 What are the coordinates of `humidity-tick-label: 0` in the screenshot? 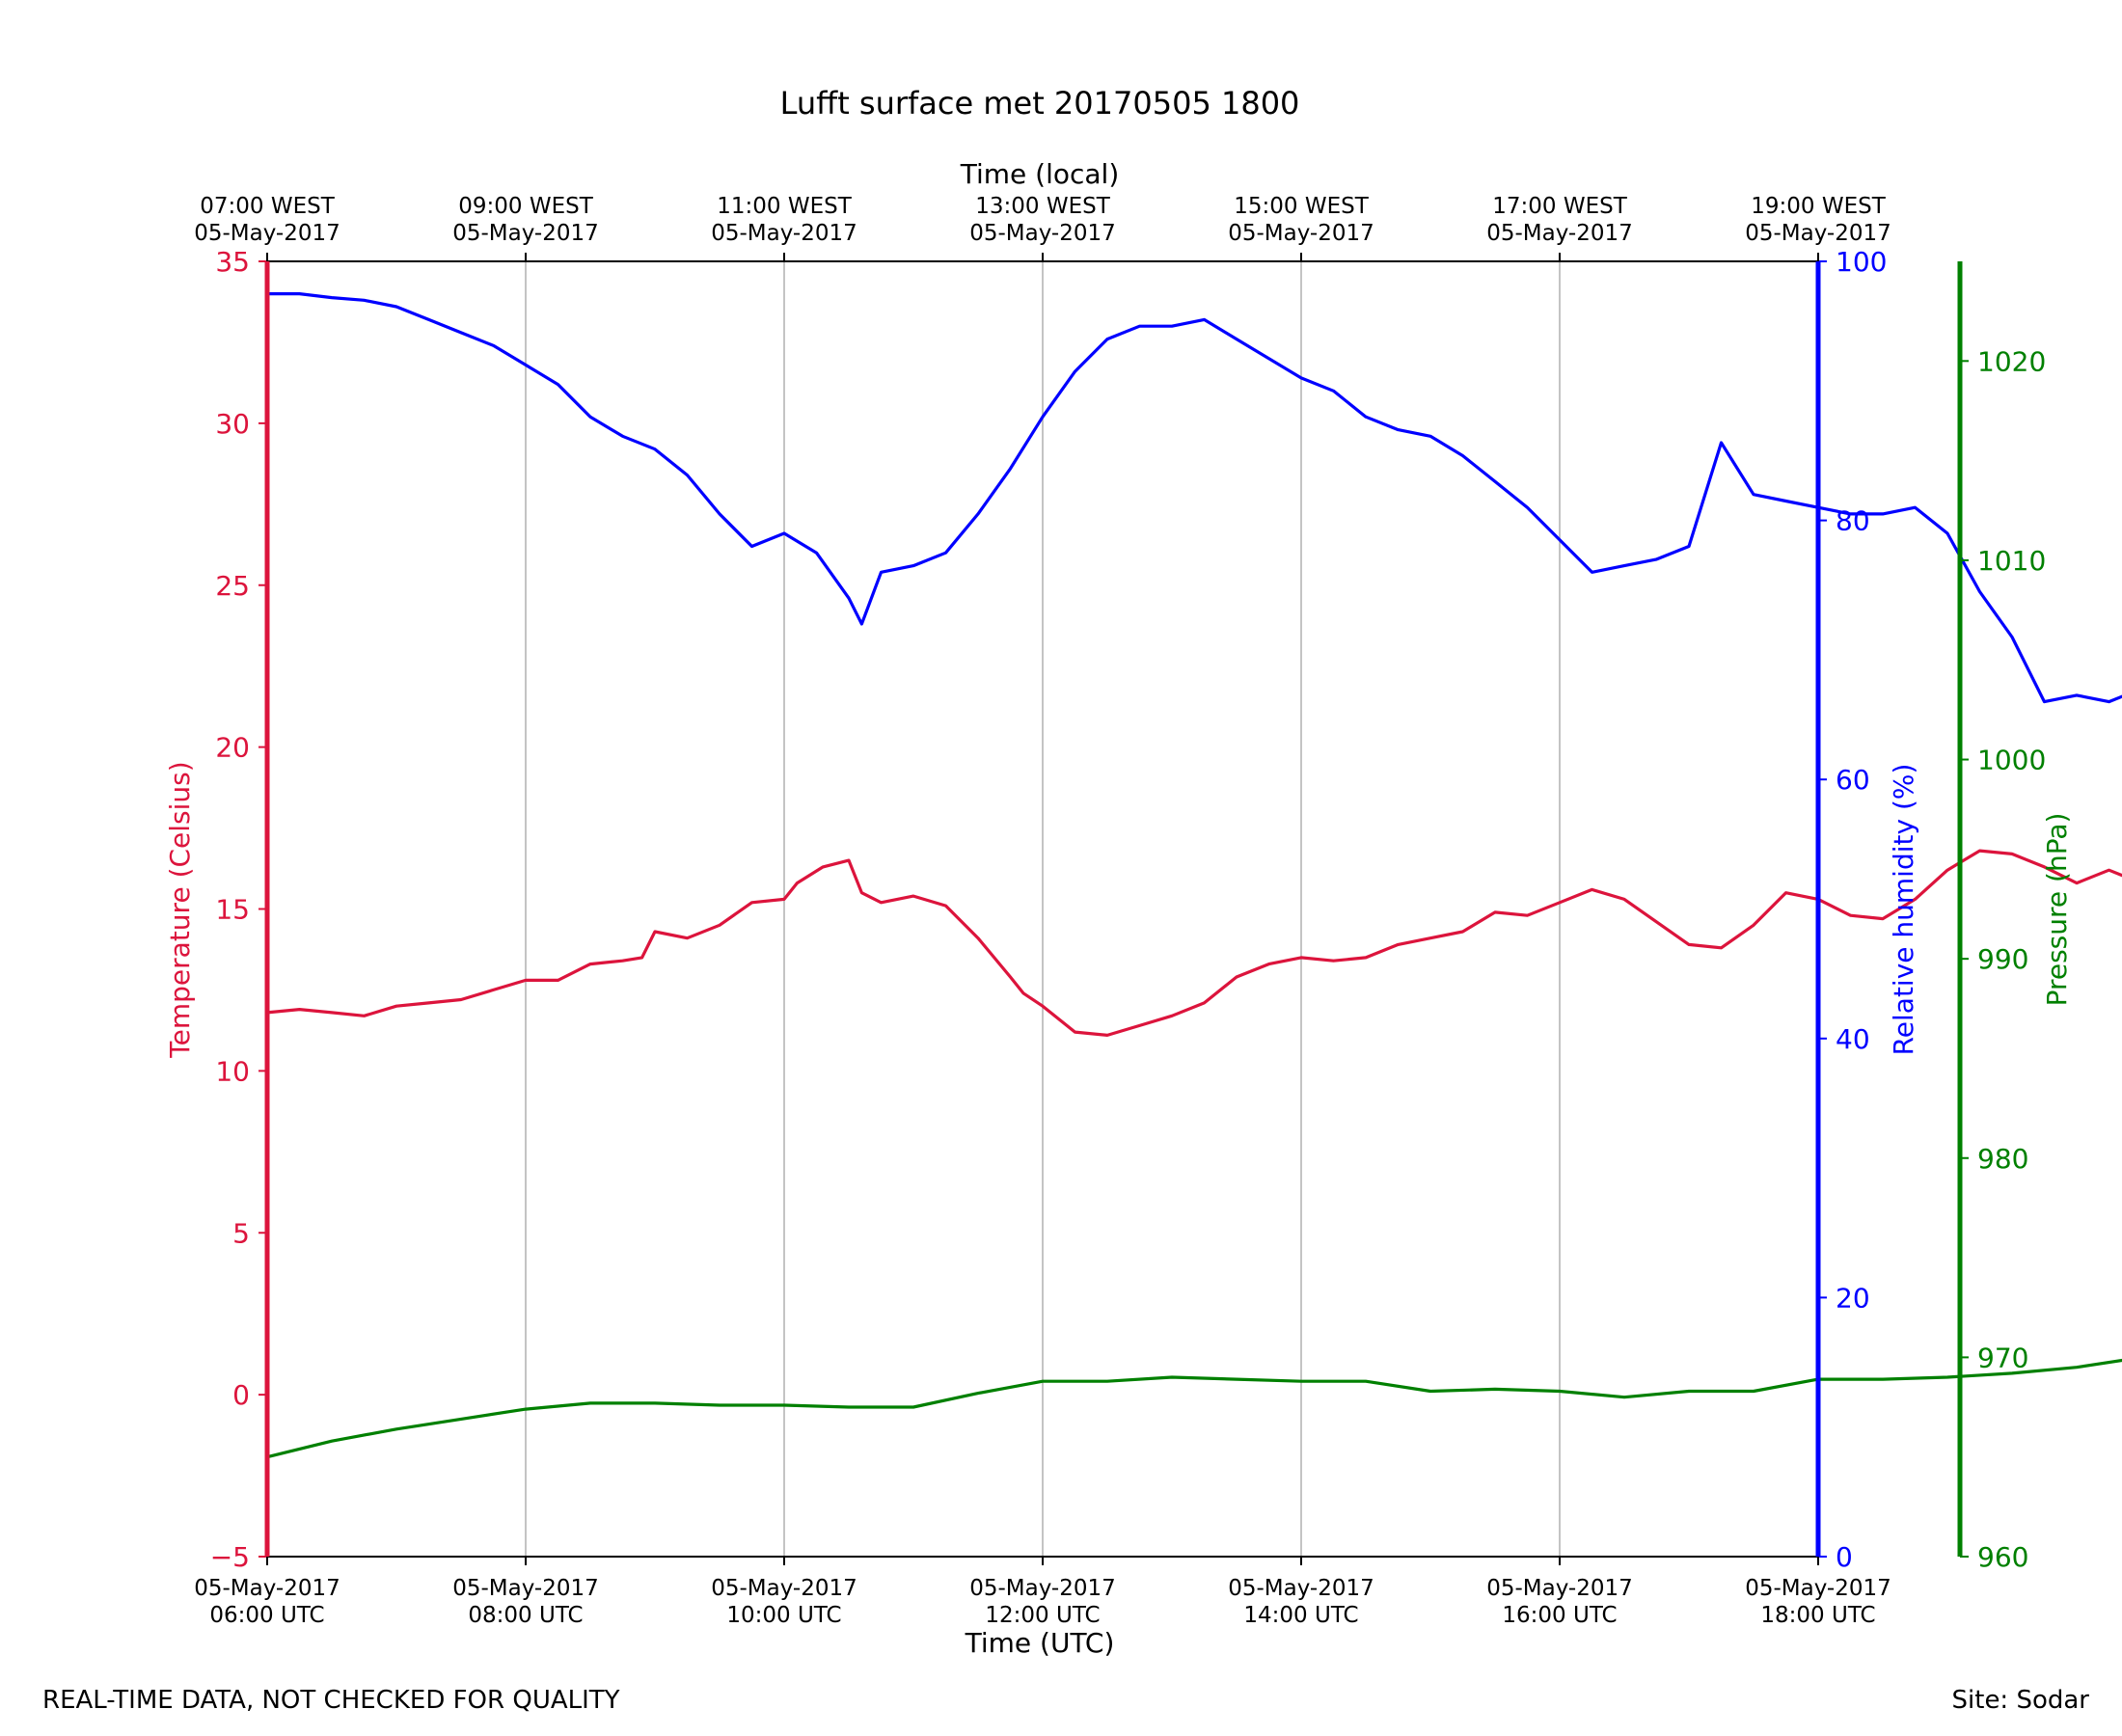 It's located at (1845, 1557).